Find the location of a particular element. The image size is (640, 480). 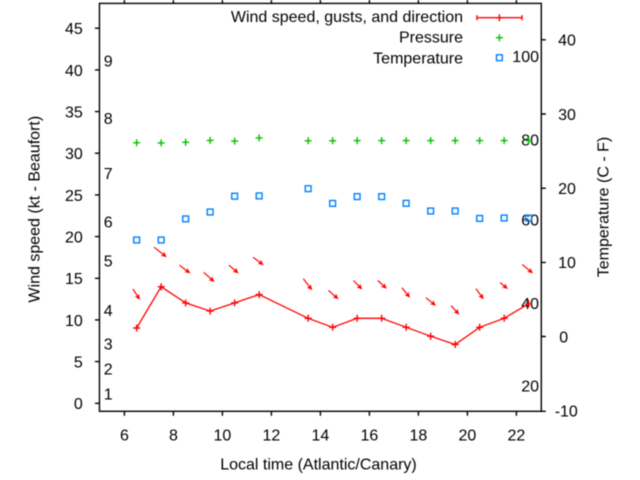

svg-text: 9 is located at coordinates (108, 61).